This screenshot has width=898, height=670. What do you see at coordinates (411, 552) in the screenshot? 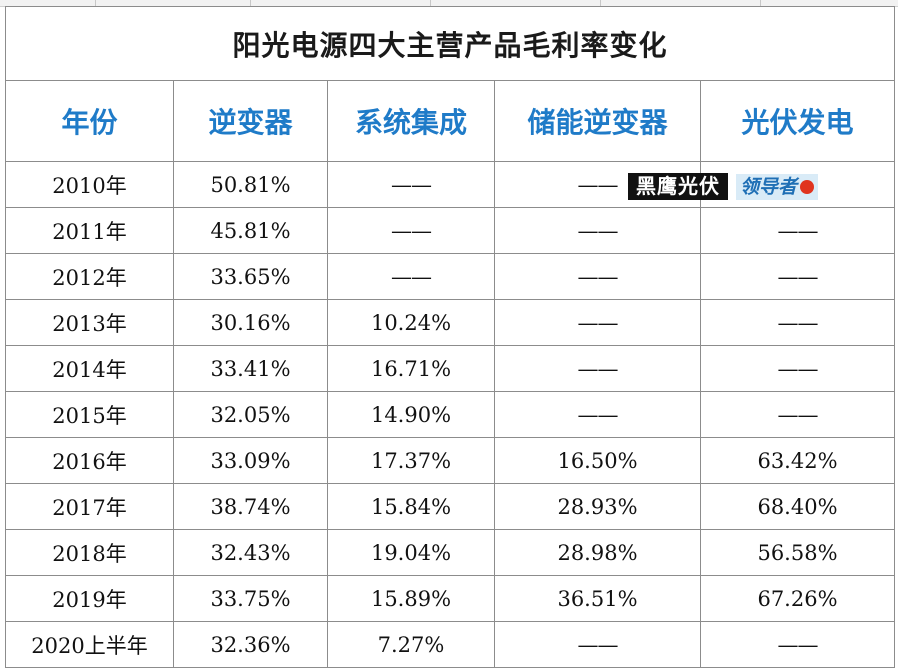
I see `value-cell: 19.04%` at bounding box center [411, 552].